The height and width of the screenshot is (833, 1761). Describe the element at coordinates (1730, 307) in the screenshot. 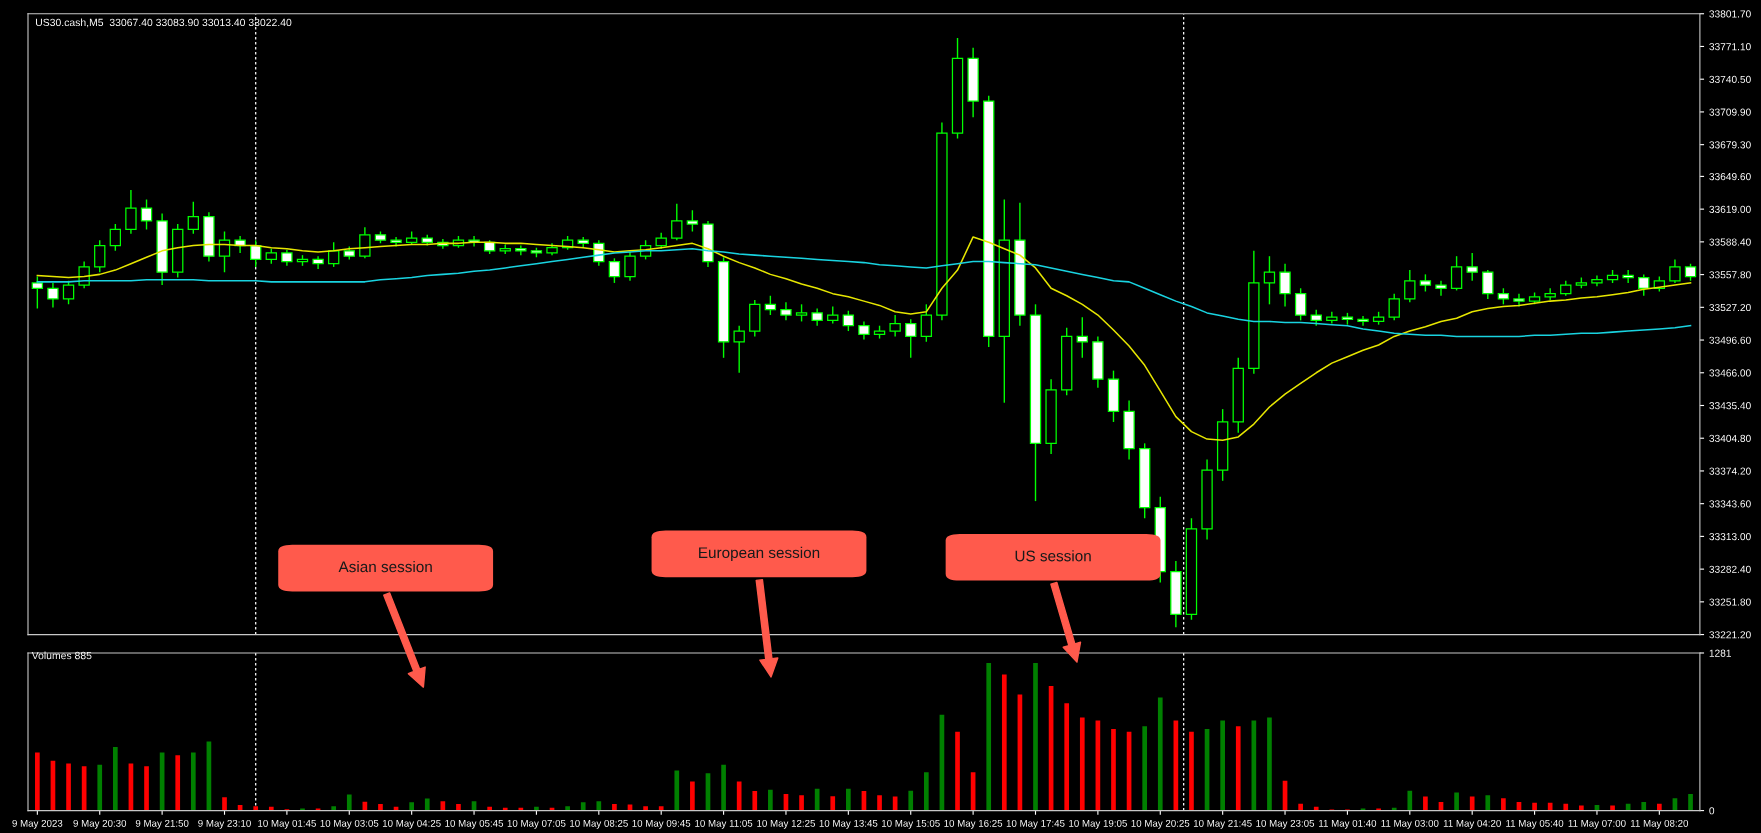

I see `y-tick-label: 33527.20` at that location.